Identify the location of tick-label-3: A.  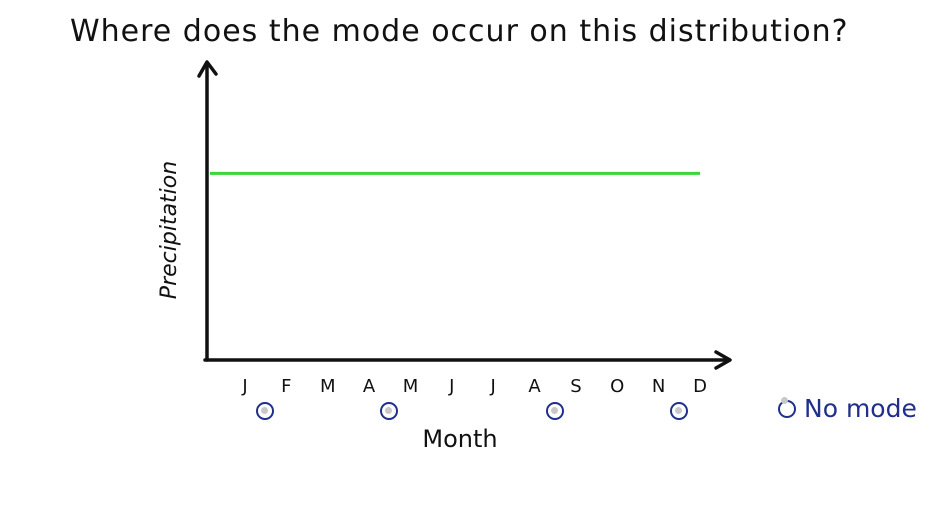
(369, 386).